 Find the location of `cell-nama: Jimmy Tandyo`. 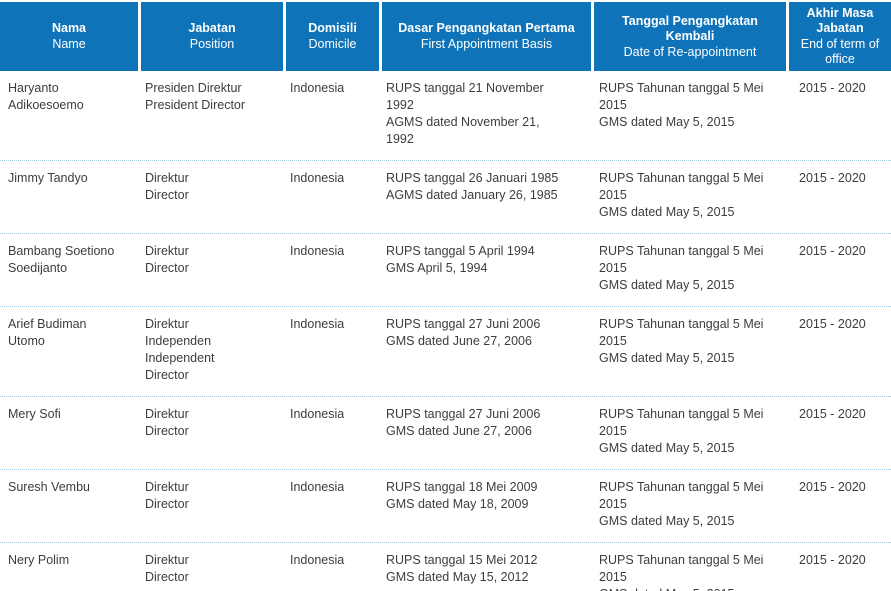

cell-nama: Jimmy Tandyo is located at coordinates (48, 178).